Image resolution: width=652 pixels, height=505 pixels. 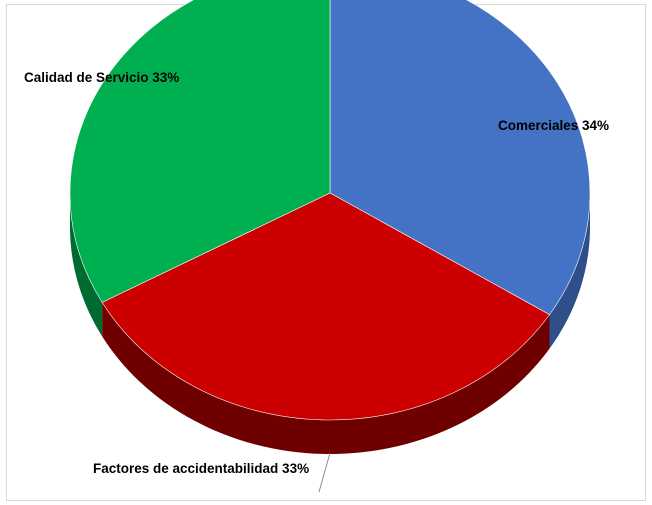 I want to click on label-calidad-servicio: Calidad de Servicio 33%, so click(x=101, y=77).